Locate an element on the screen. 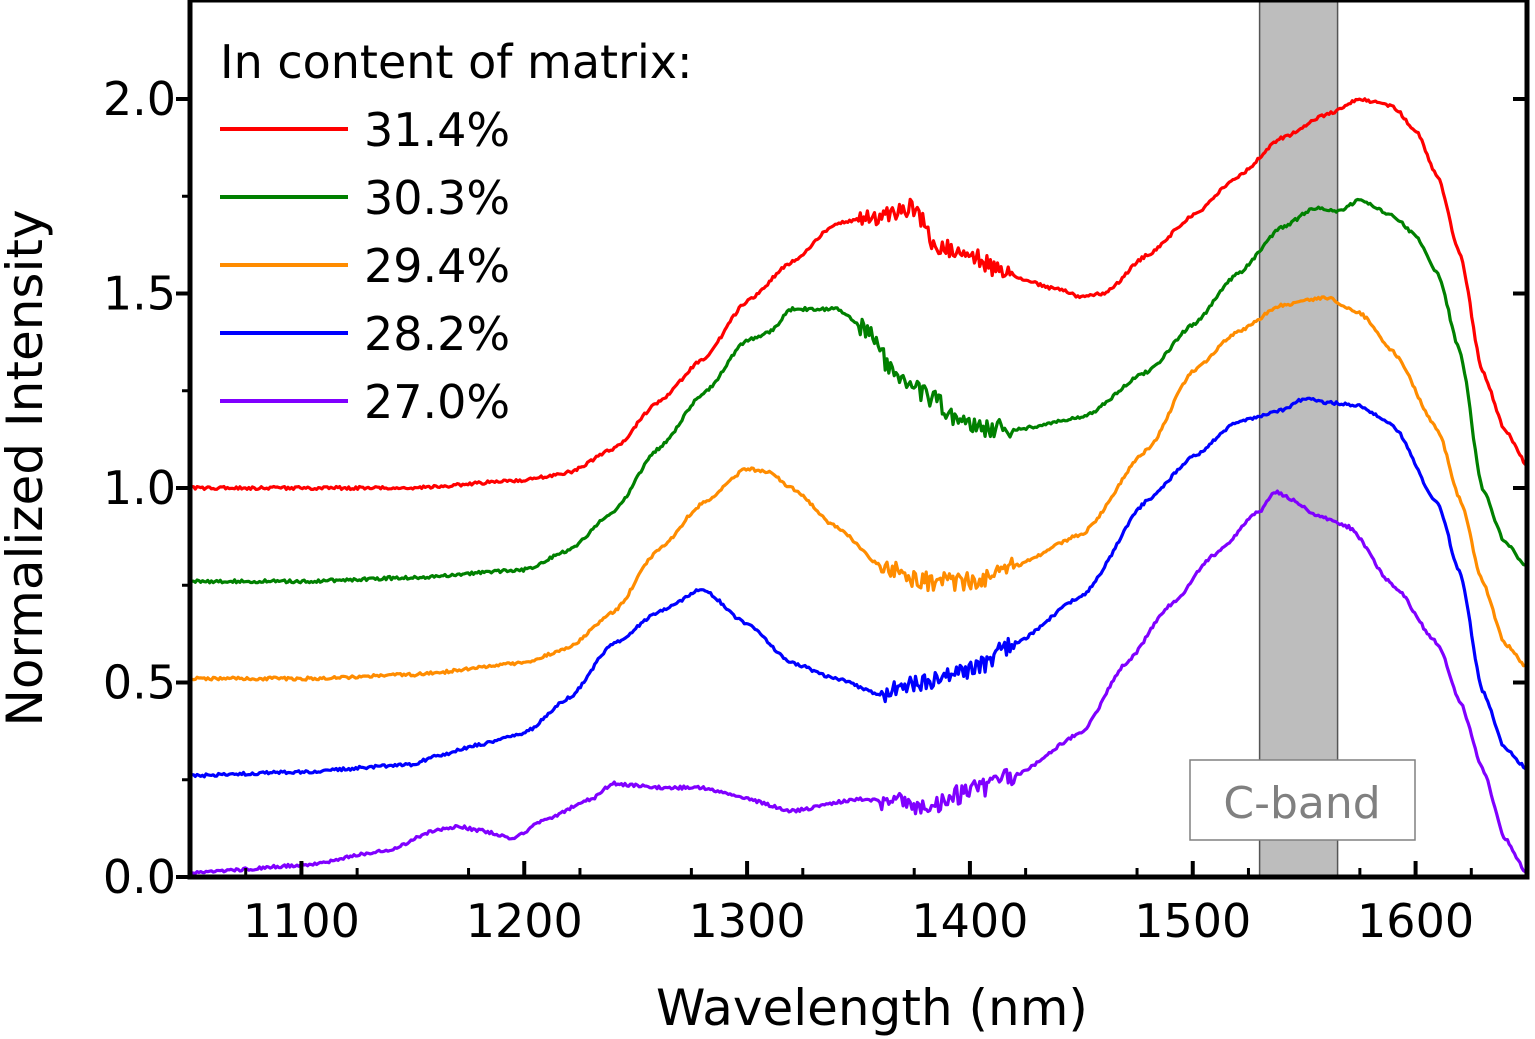 This screenshot has width=1535, height=1039. x-tick-label: 1400 is located at coordinates (969, 921).